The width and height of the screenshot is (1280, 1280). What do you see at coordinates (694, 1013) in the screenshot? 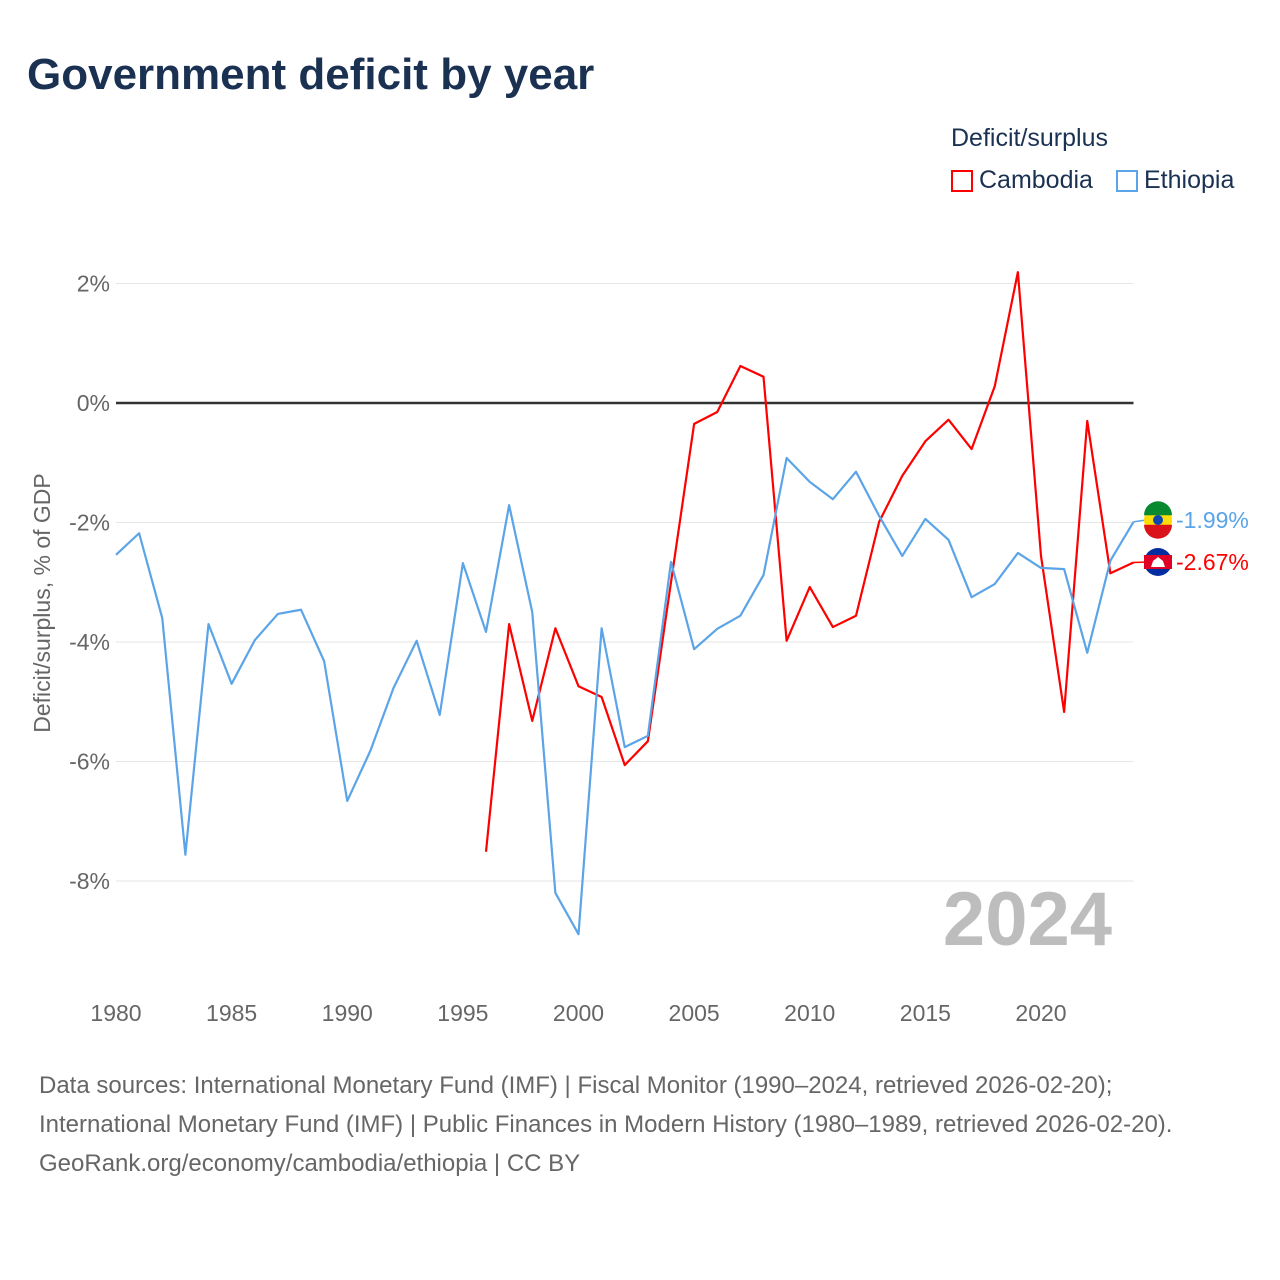
I see `x-tick-label: 2005` at bounding box center [694, 1013].